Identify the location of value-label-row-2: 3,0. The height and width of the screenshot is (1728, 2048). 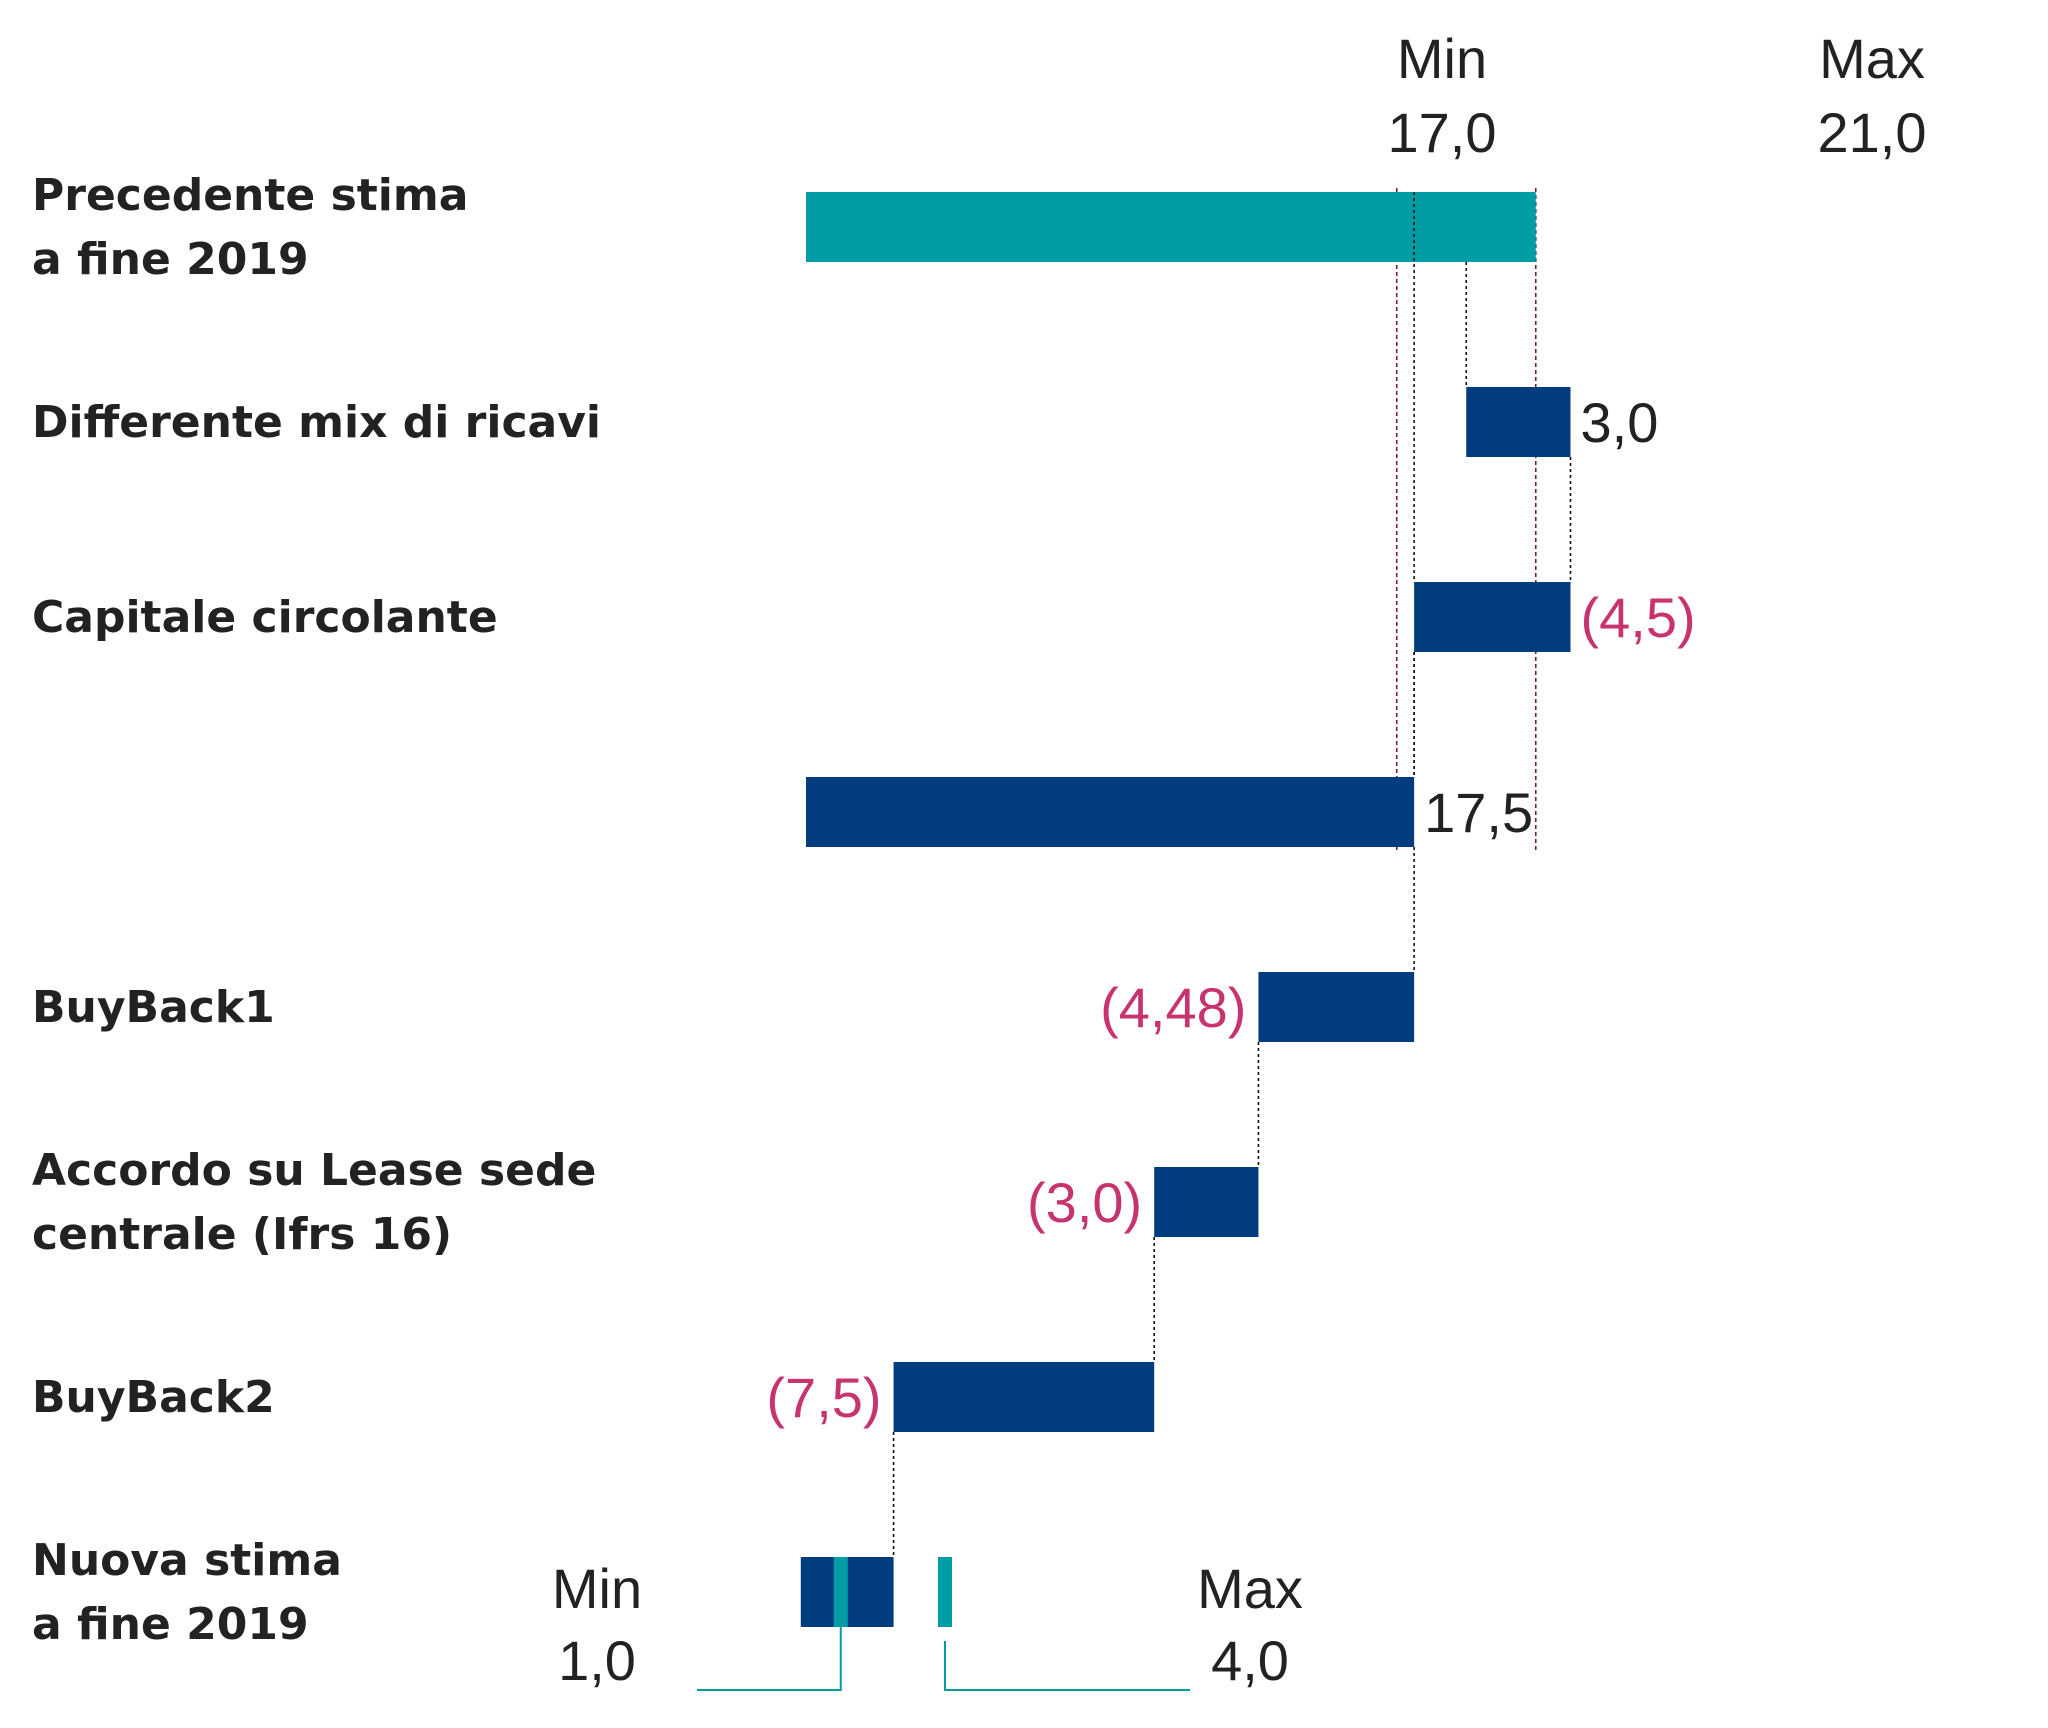
(1620, 422).